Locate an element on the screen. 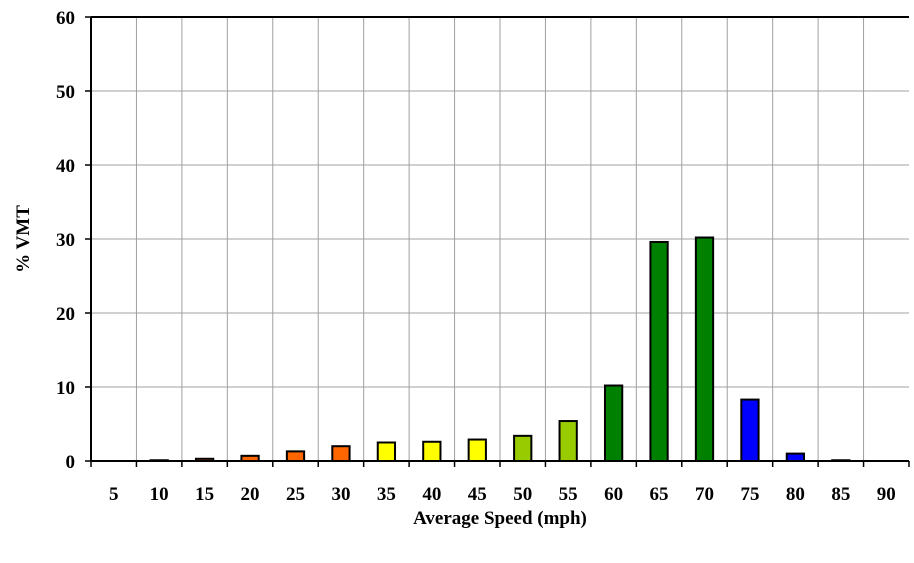 The height and width of the screenshot is (563, 914). x-tick-label: 75 is located at coordinates (749, 494).